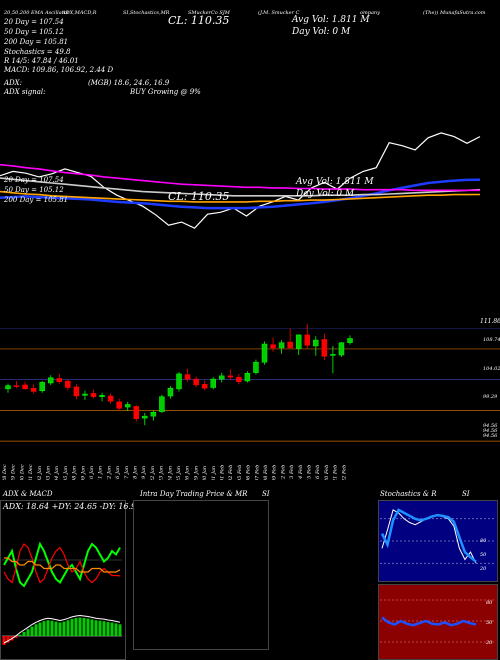 The height and width of the screenshot is (660, 500). What do you see at coordinates (31, 472) in the screenshot?
I see `date-tick-label: 31 Dec` at bounding box center [31, 472].